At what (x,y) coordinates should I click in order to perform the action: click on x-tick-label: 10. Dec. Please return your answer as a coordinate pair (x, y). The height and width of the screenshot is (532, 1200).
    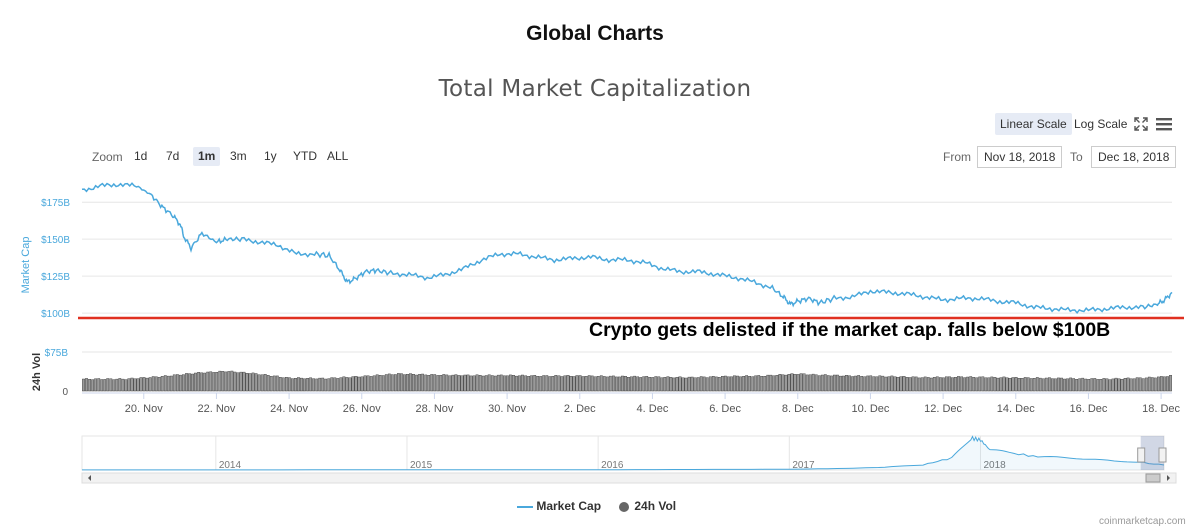
    Looking at the image, I should click on (870, 409).